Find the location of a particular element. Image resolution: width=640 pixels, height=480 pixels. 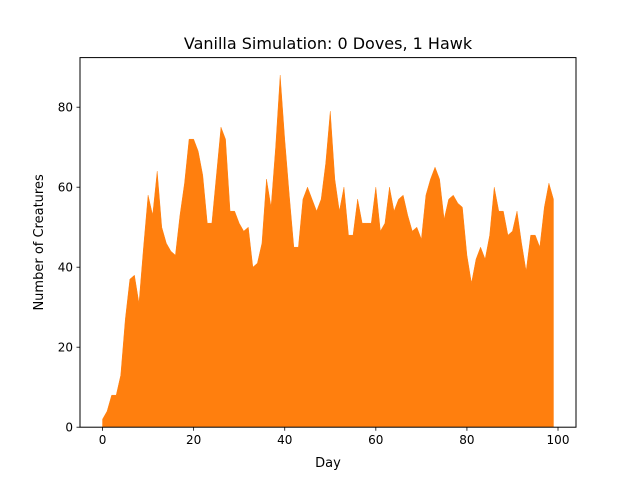

y-axis-label: Number of Creatures is located at coordinates (39, 242).